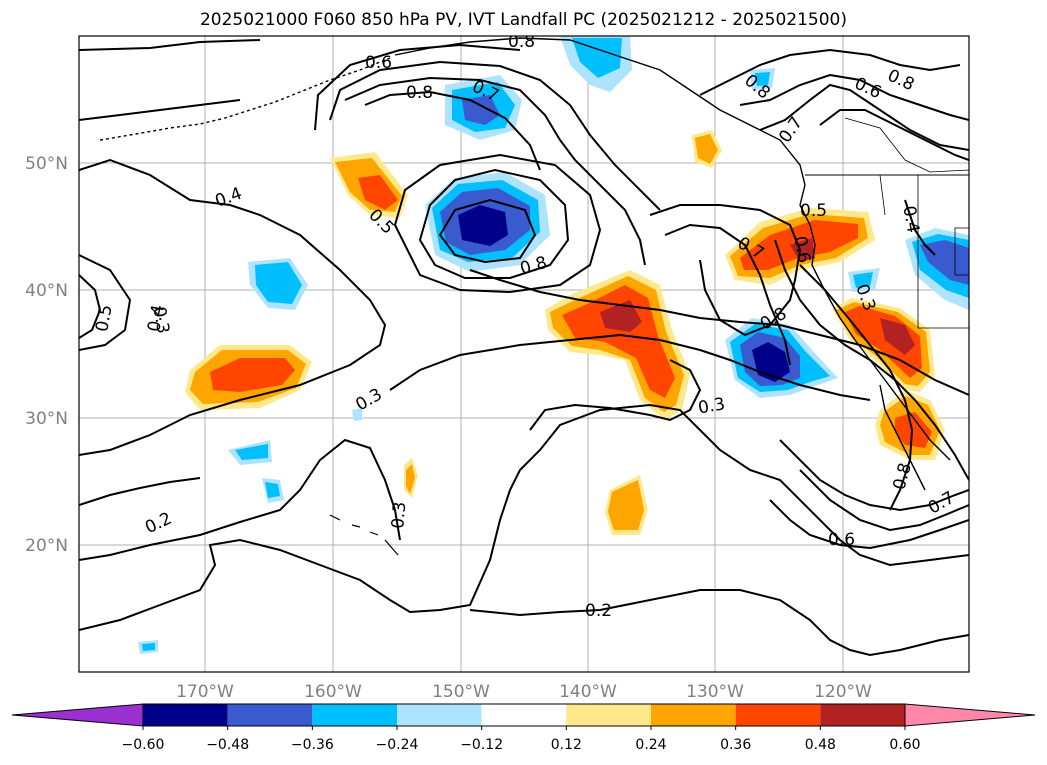 This screenshot has height=765, width=1047. I want to click on lon-label: 130°W, so click(715, 692).